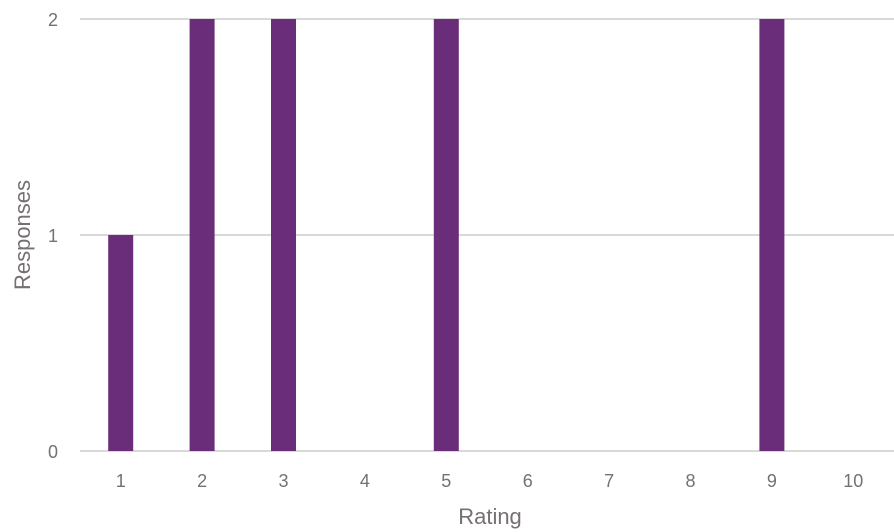  What do you see at coordinates (365, 481) in the screenshot?
I see `x-tick-label: 4` at bounding box center [365, 481].